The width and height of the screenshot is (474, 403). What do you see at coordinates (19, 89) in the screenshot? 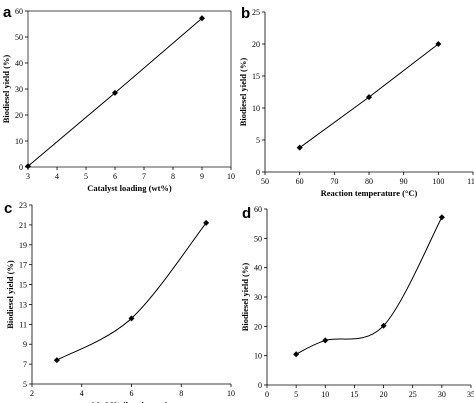
I see `chart-a-y-tick-label: 30` at bounding box center [19, 89].